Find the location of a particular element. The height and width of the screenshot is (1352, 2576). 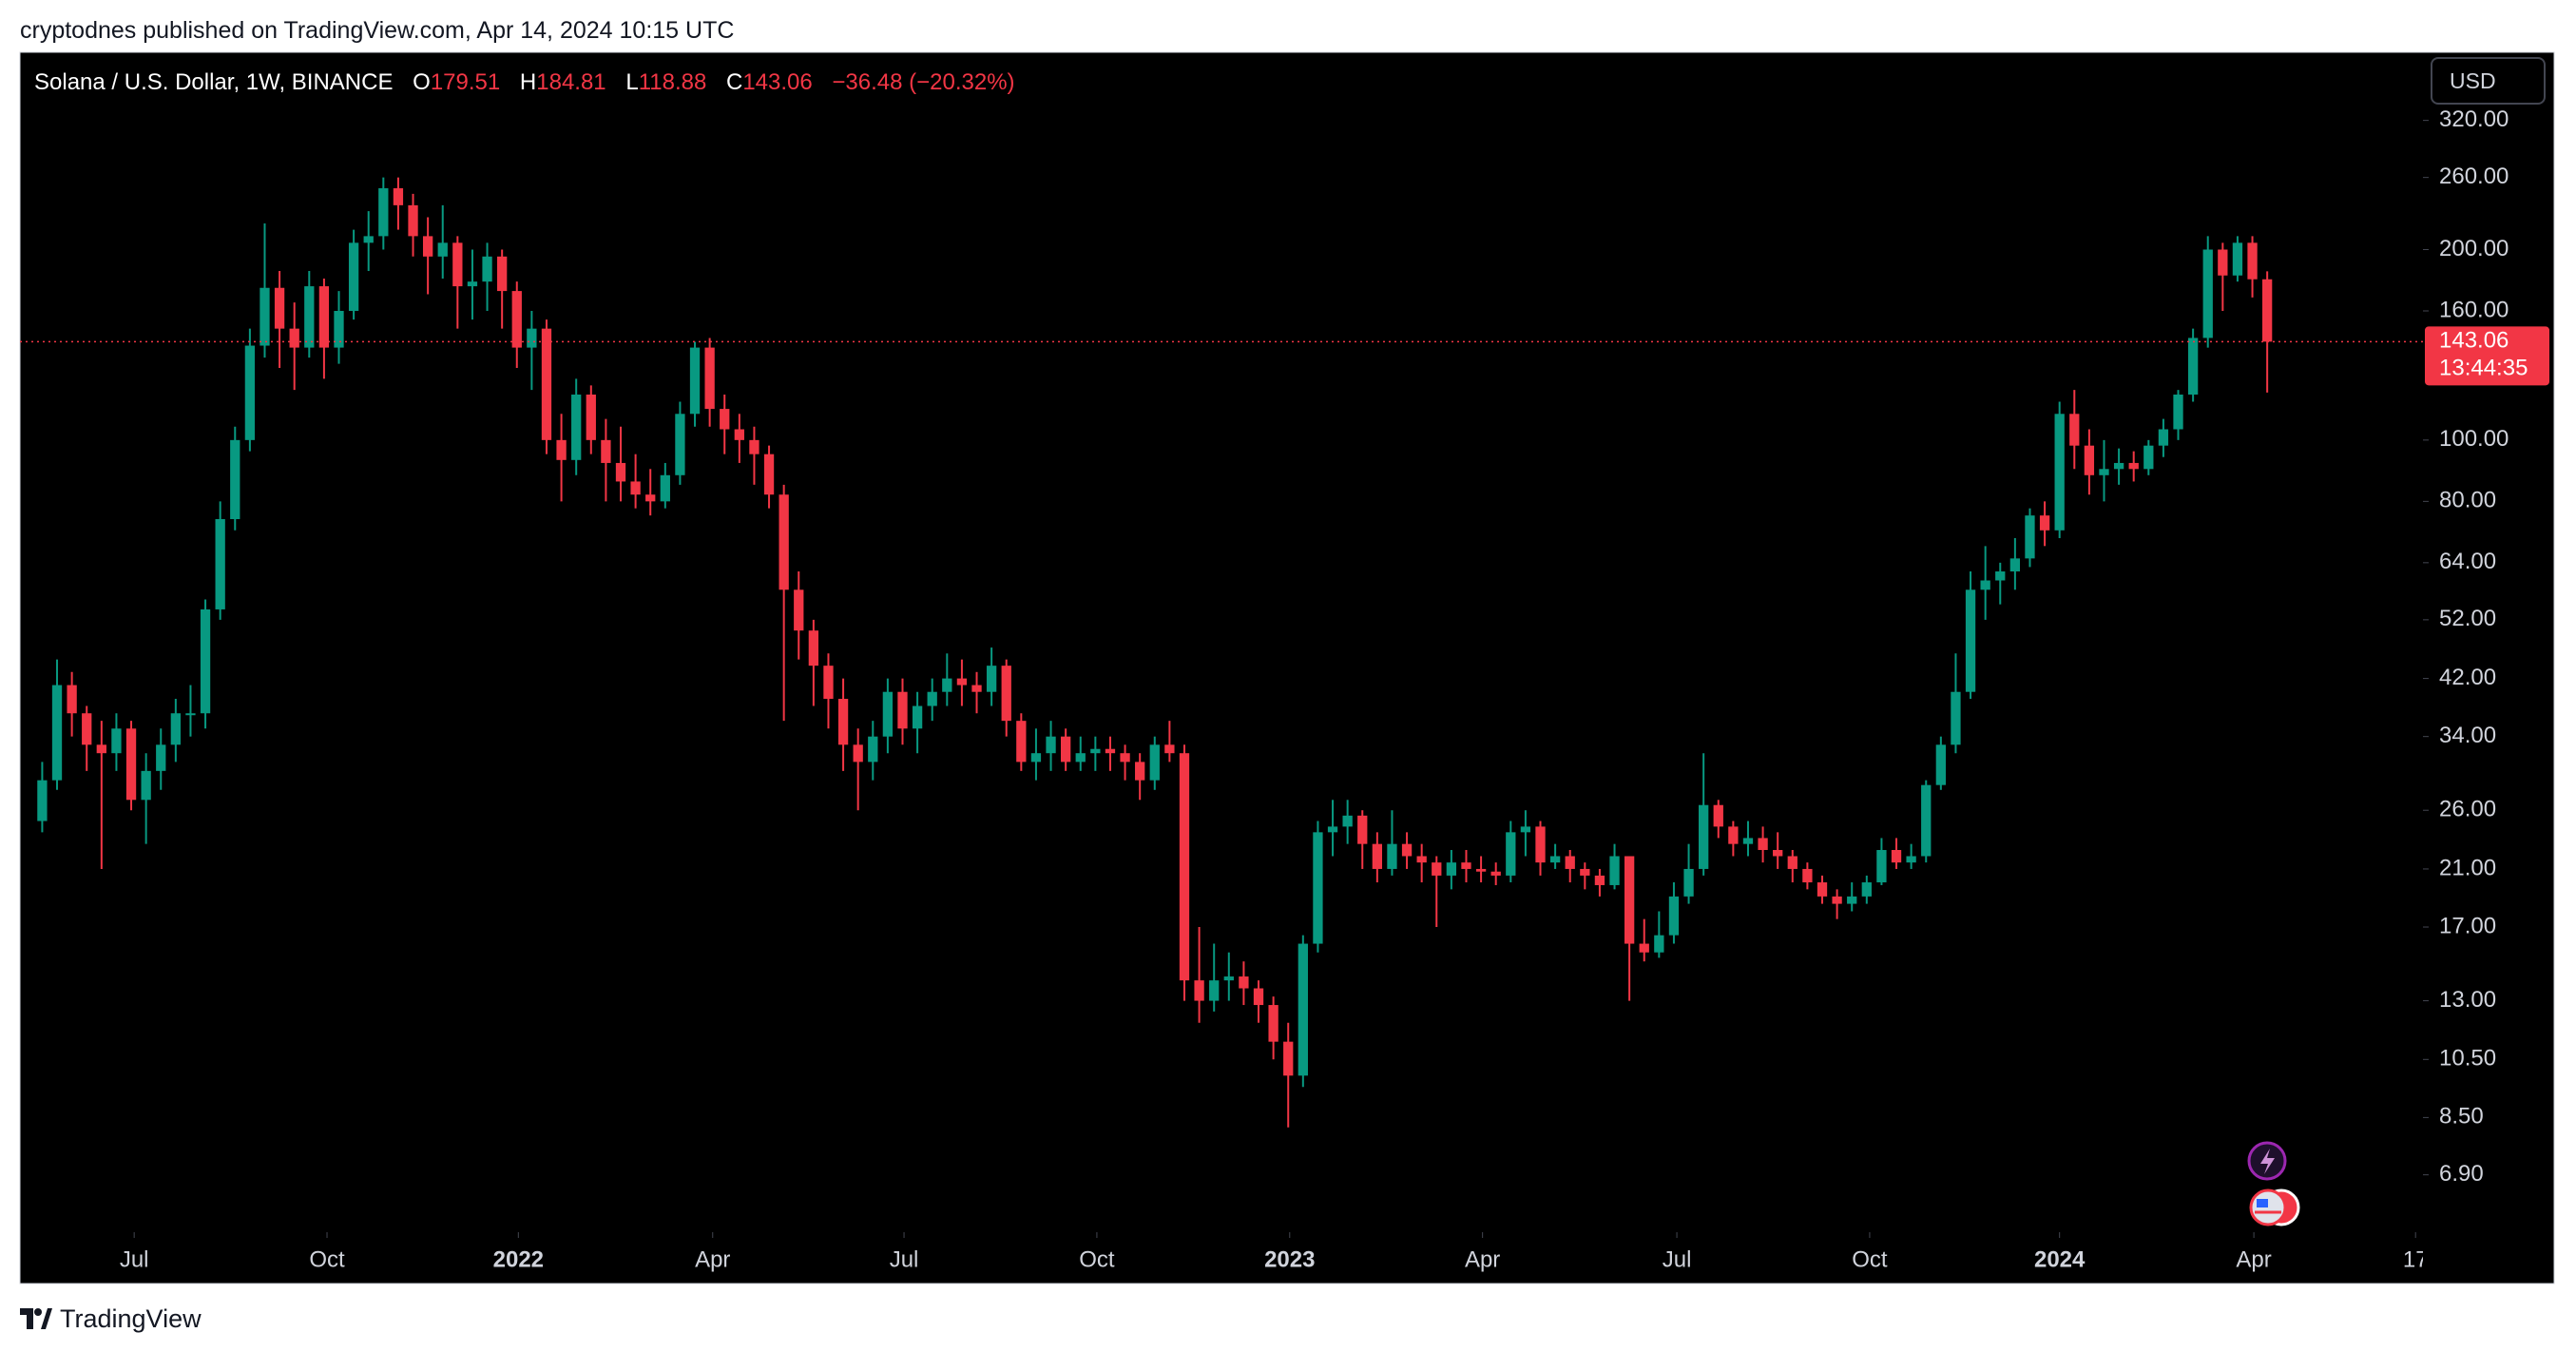

y-tick-label: 34.00 is located at coordinates (2467, 735).